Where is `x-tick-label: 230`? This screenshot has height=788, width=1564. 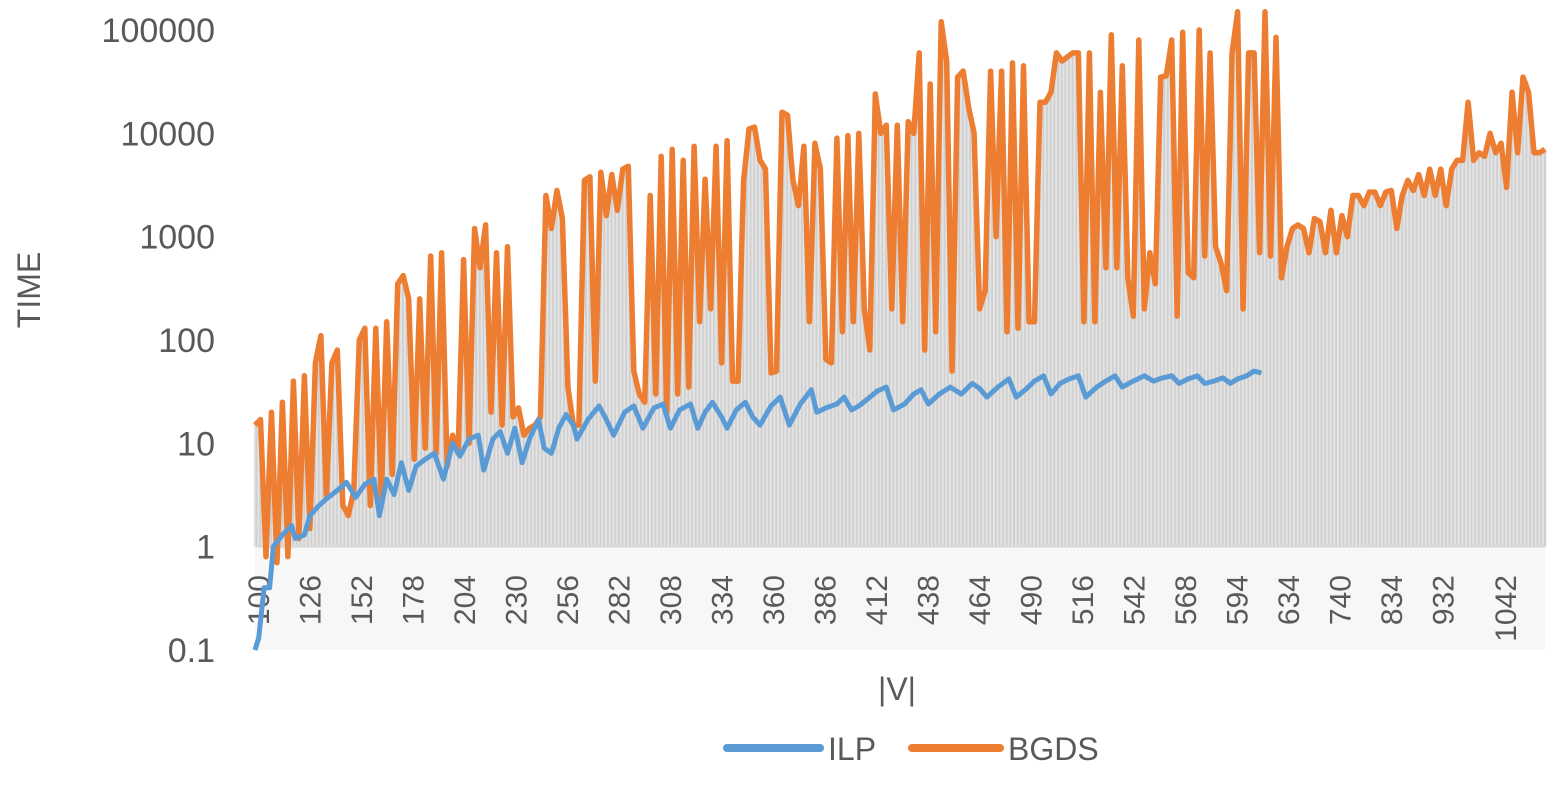
x-tick-label: 230 is located at coordinates (517, 600).